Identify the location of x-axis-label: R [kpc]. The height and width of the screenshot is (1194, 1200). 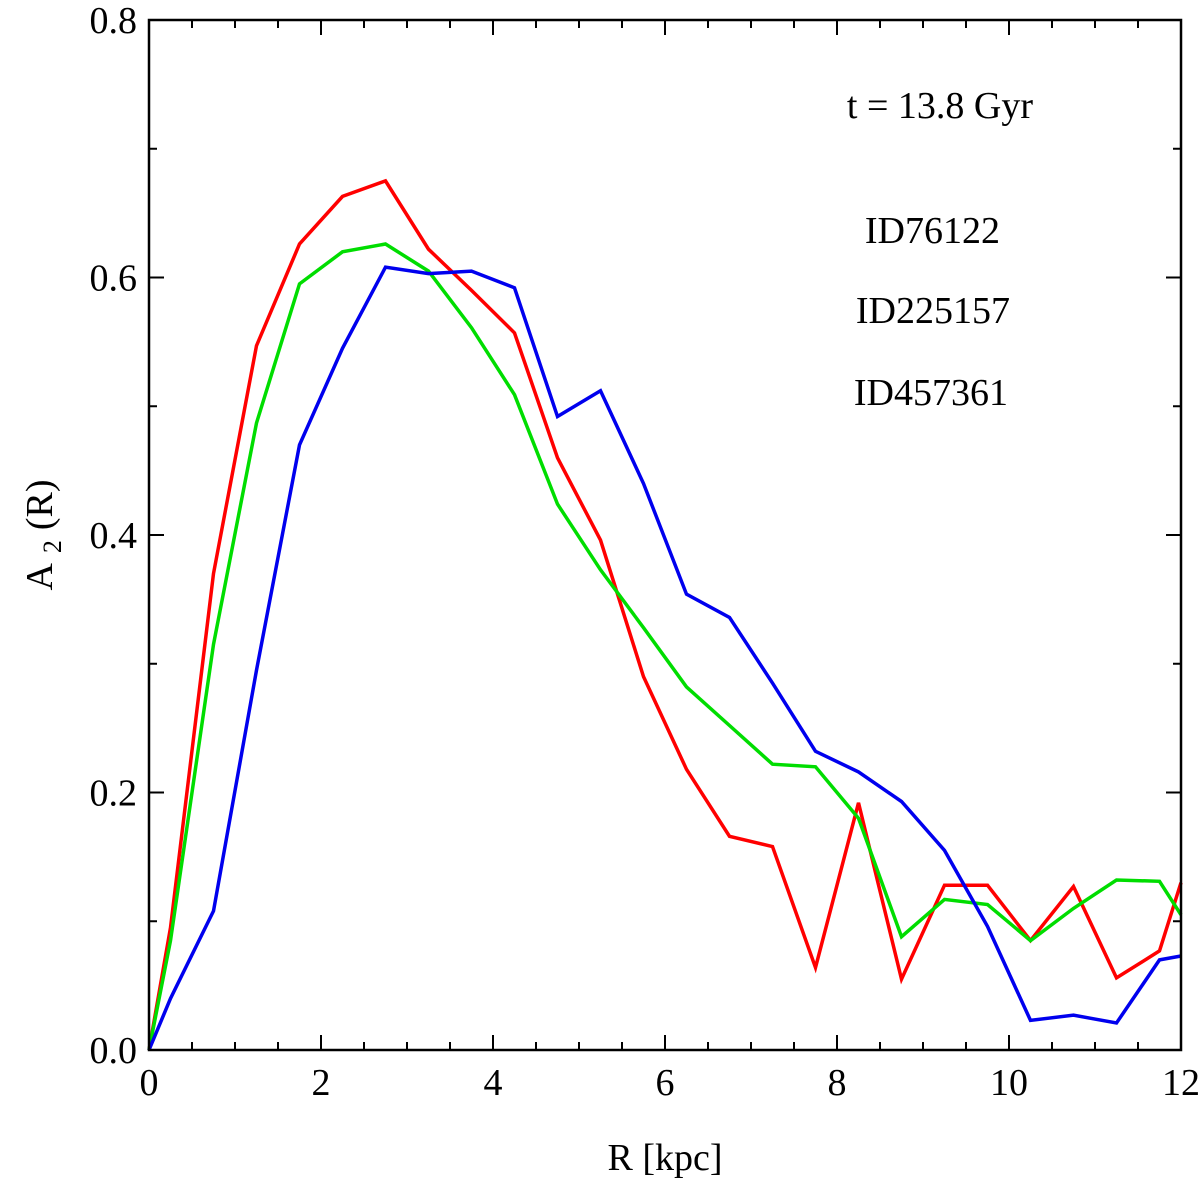
(664, 1158).